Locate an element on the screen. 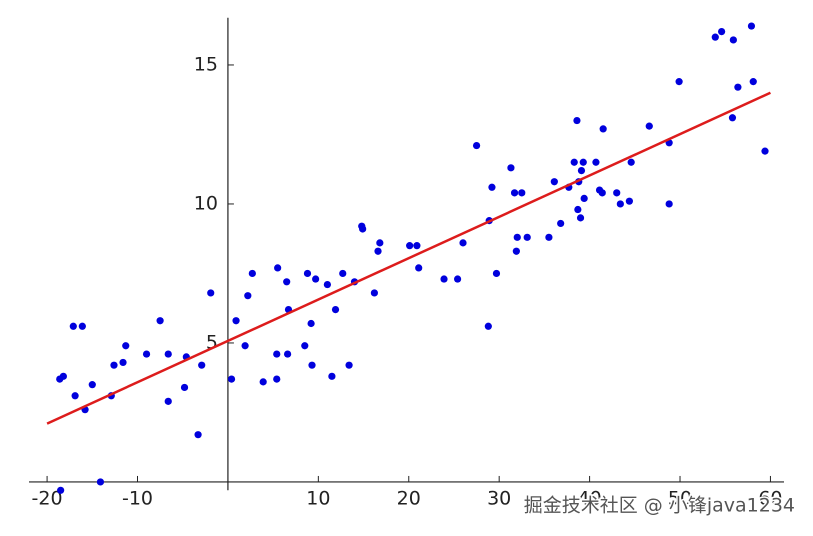 This screenshot has height=536, width=813. y-tick-label: 10 is located at coordinates (206, 203).